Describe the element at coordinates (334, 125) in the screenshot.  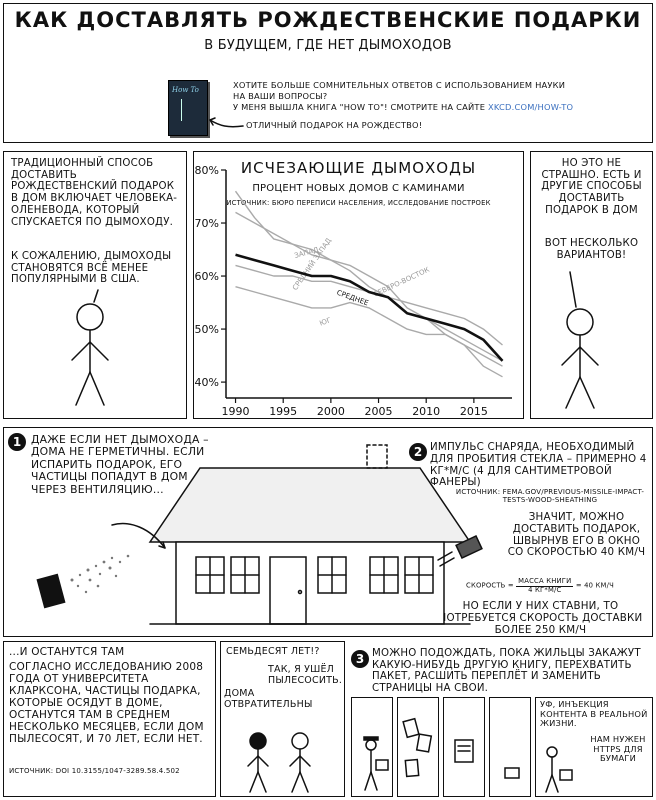
I see `promo-caption: ОТЛИЧНЫЙ ПОДАРОК НА РОЖДЕСТВО!` at that location.